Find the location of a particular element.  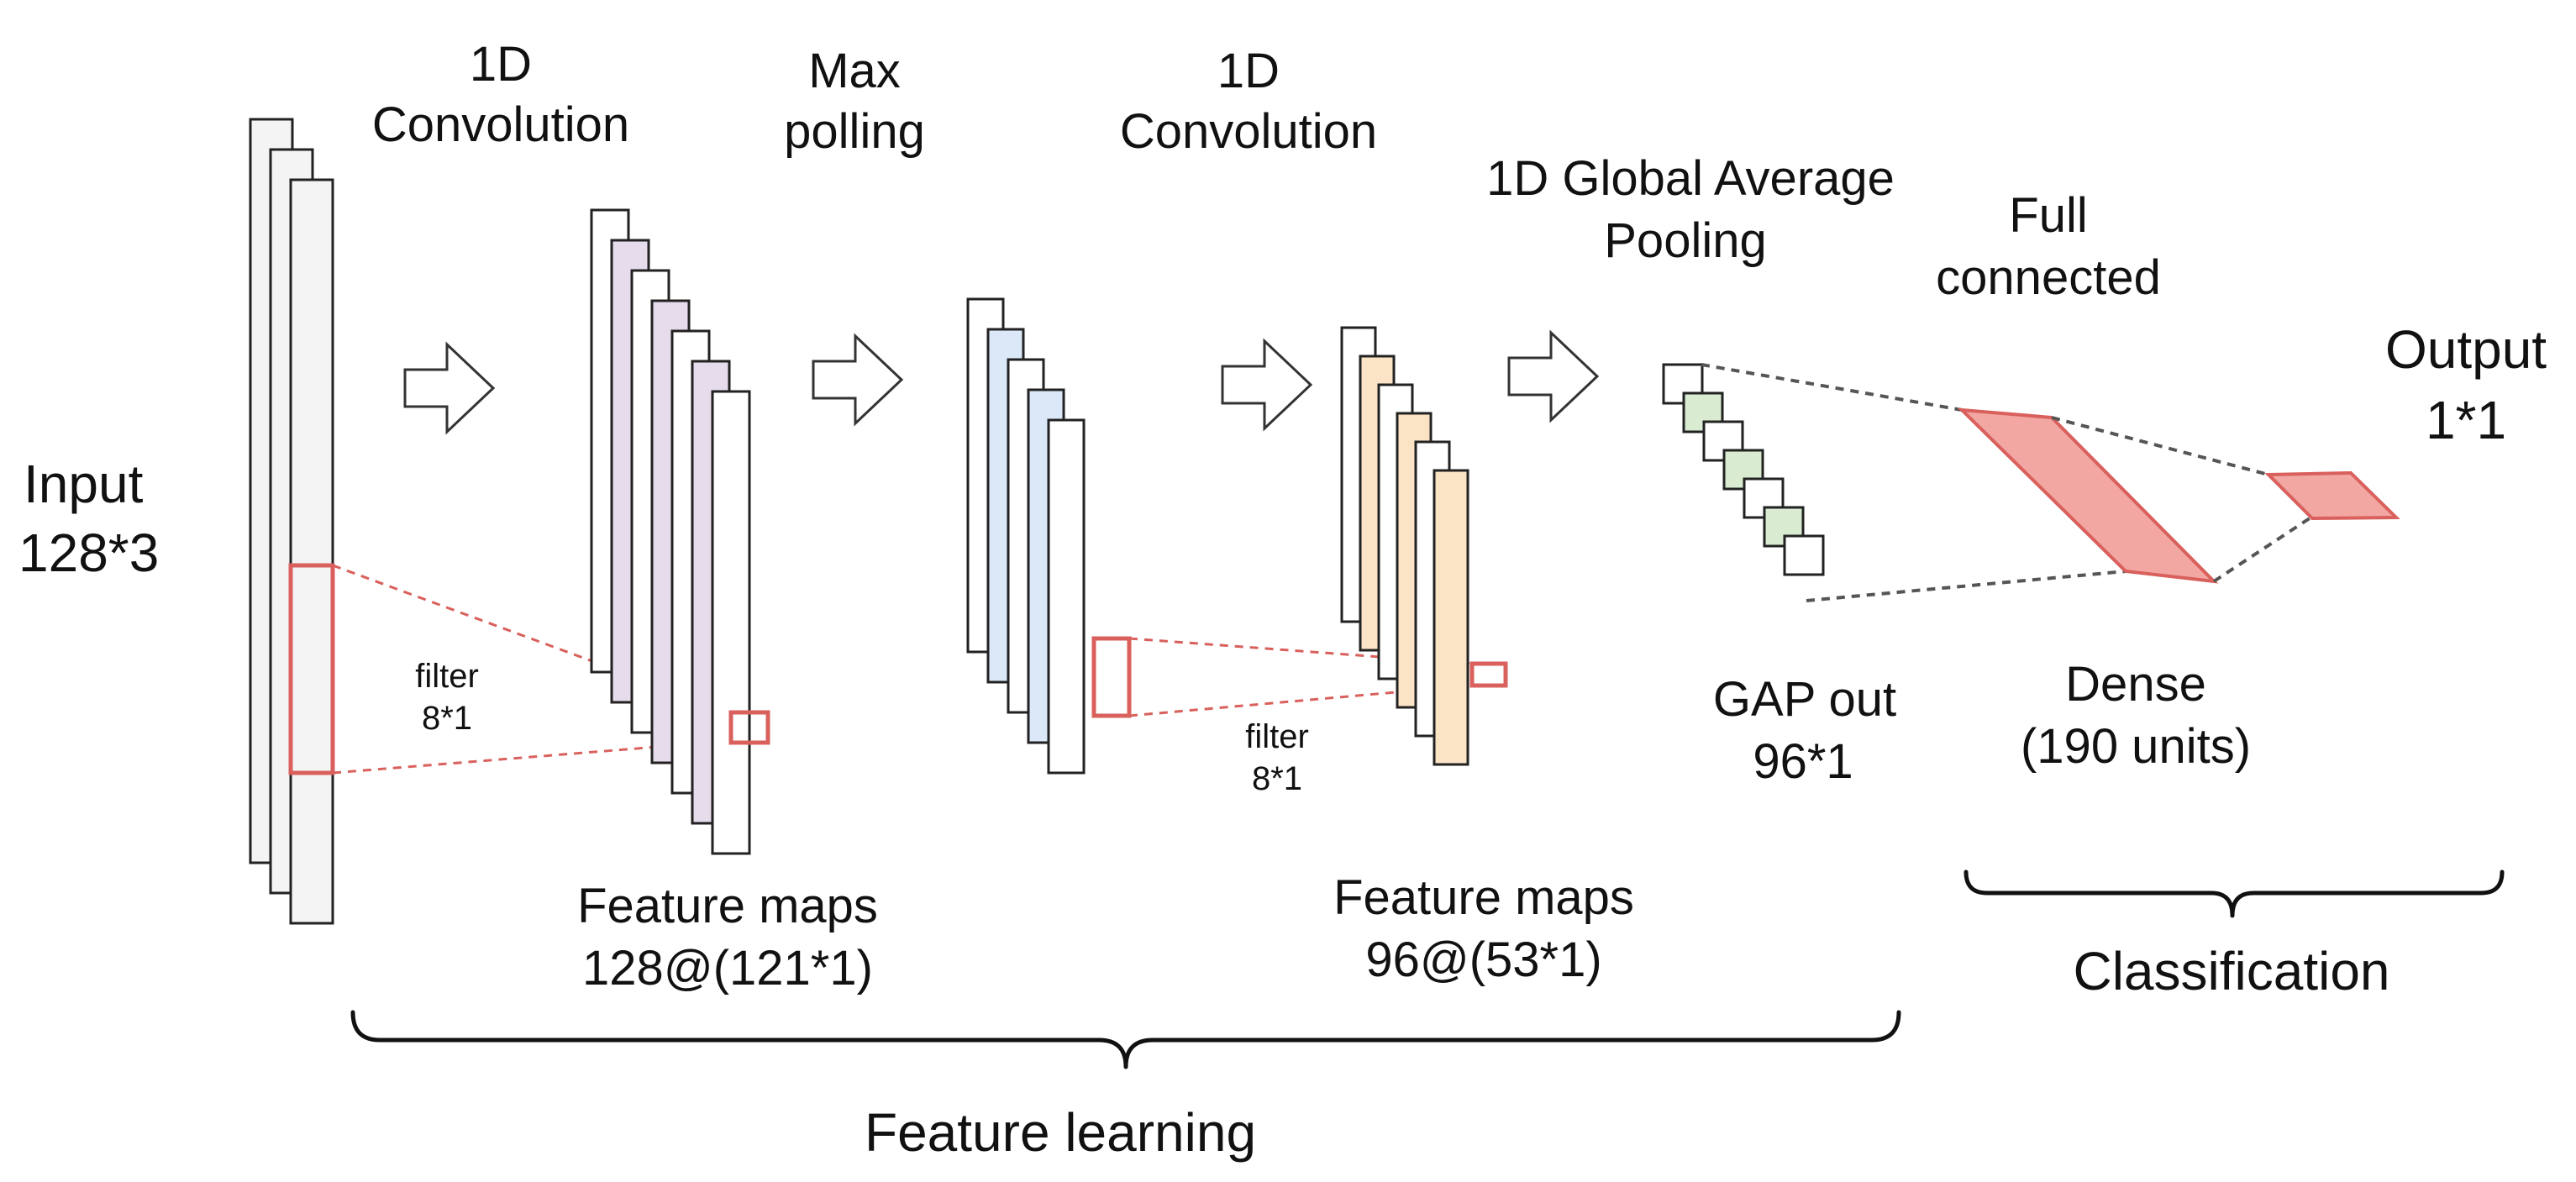

feature-learning-label: Feature learning is located at coordinates (1060, 1132).